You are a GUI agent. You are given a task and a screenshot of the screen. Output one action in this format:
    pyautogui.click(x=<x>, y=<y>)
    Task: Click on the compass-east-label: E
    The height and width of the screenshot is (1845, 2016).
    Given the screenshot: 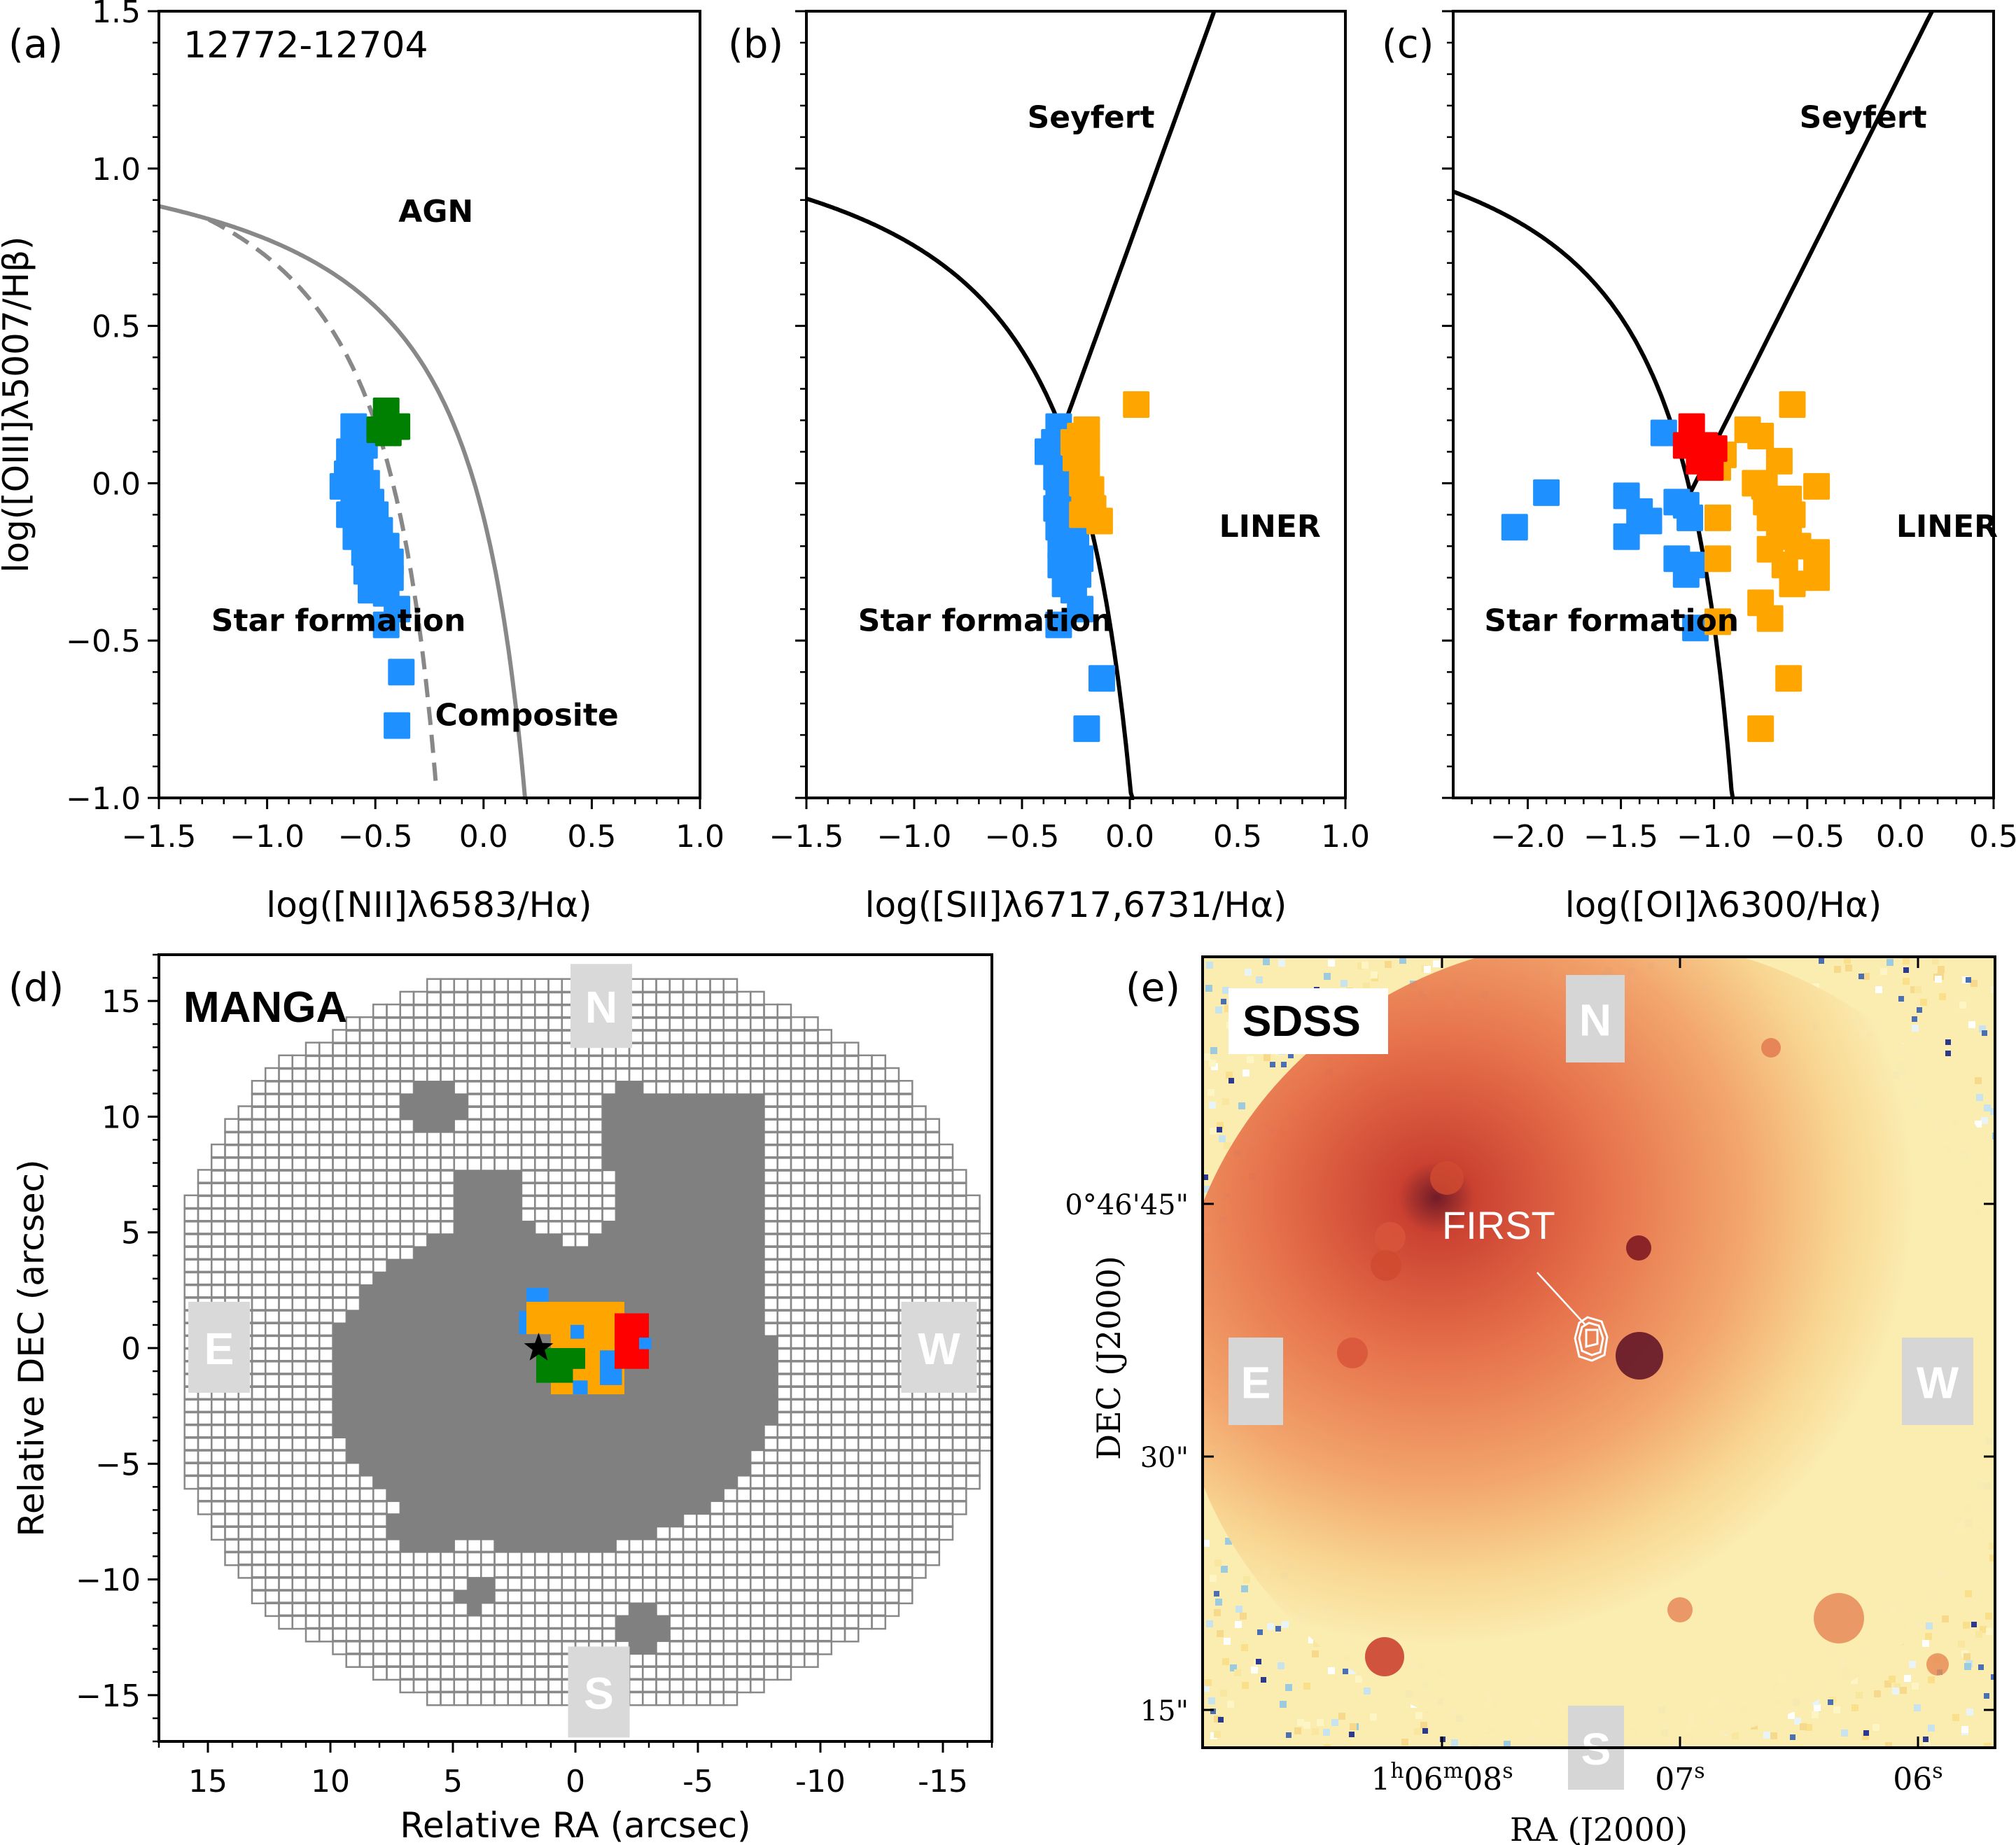 What is the action you would take?
    pyautogui.click(x=1256, y=1383)
    